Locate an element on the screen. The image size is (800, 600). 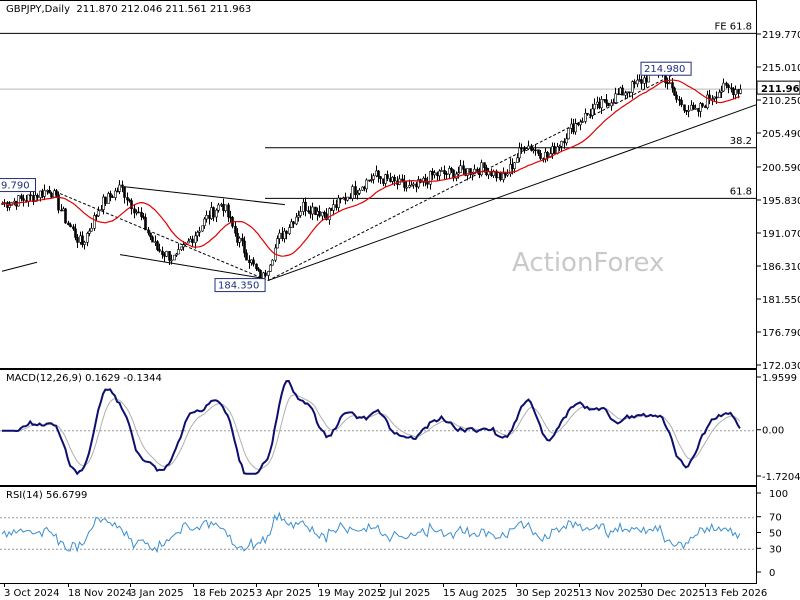
fib-618-label: 61.8 is located at coordinates (741, 191).